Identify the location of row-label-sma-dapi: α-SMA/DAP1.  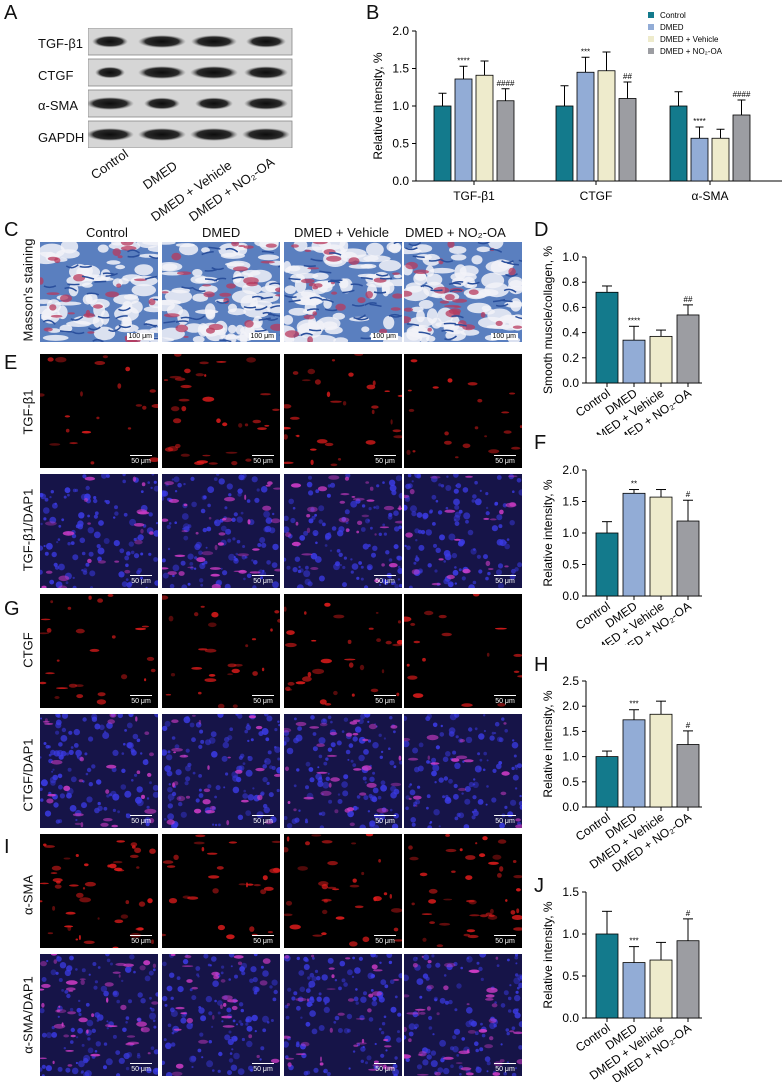
(28, 1015).